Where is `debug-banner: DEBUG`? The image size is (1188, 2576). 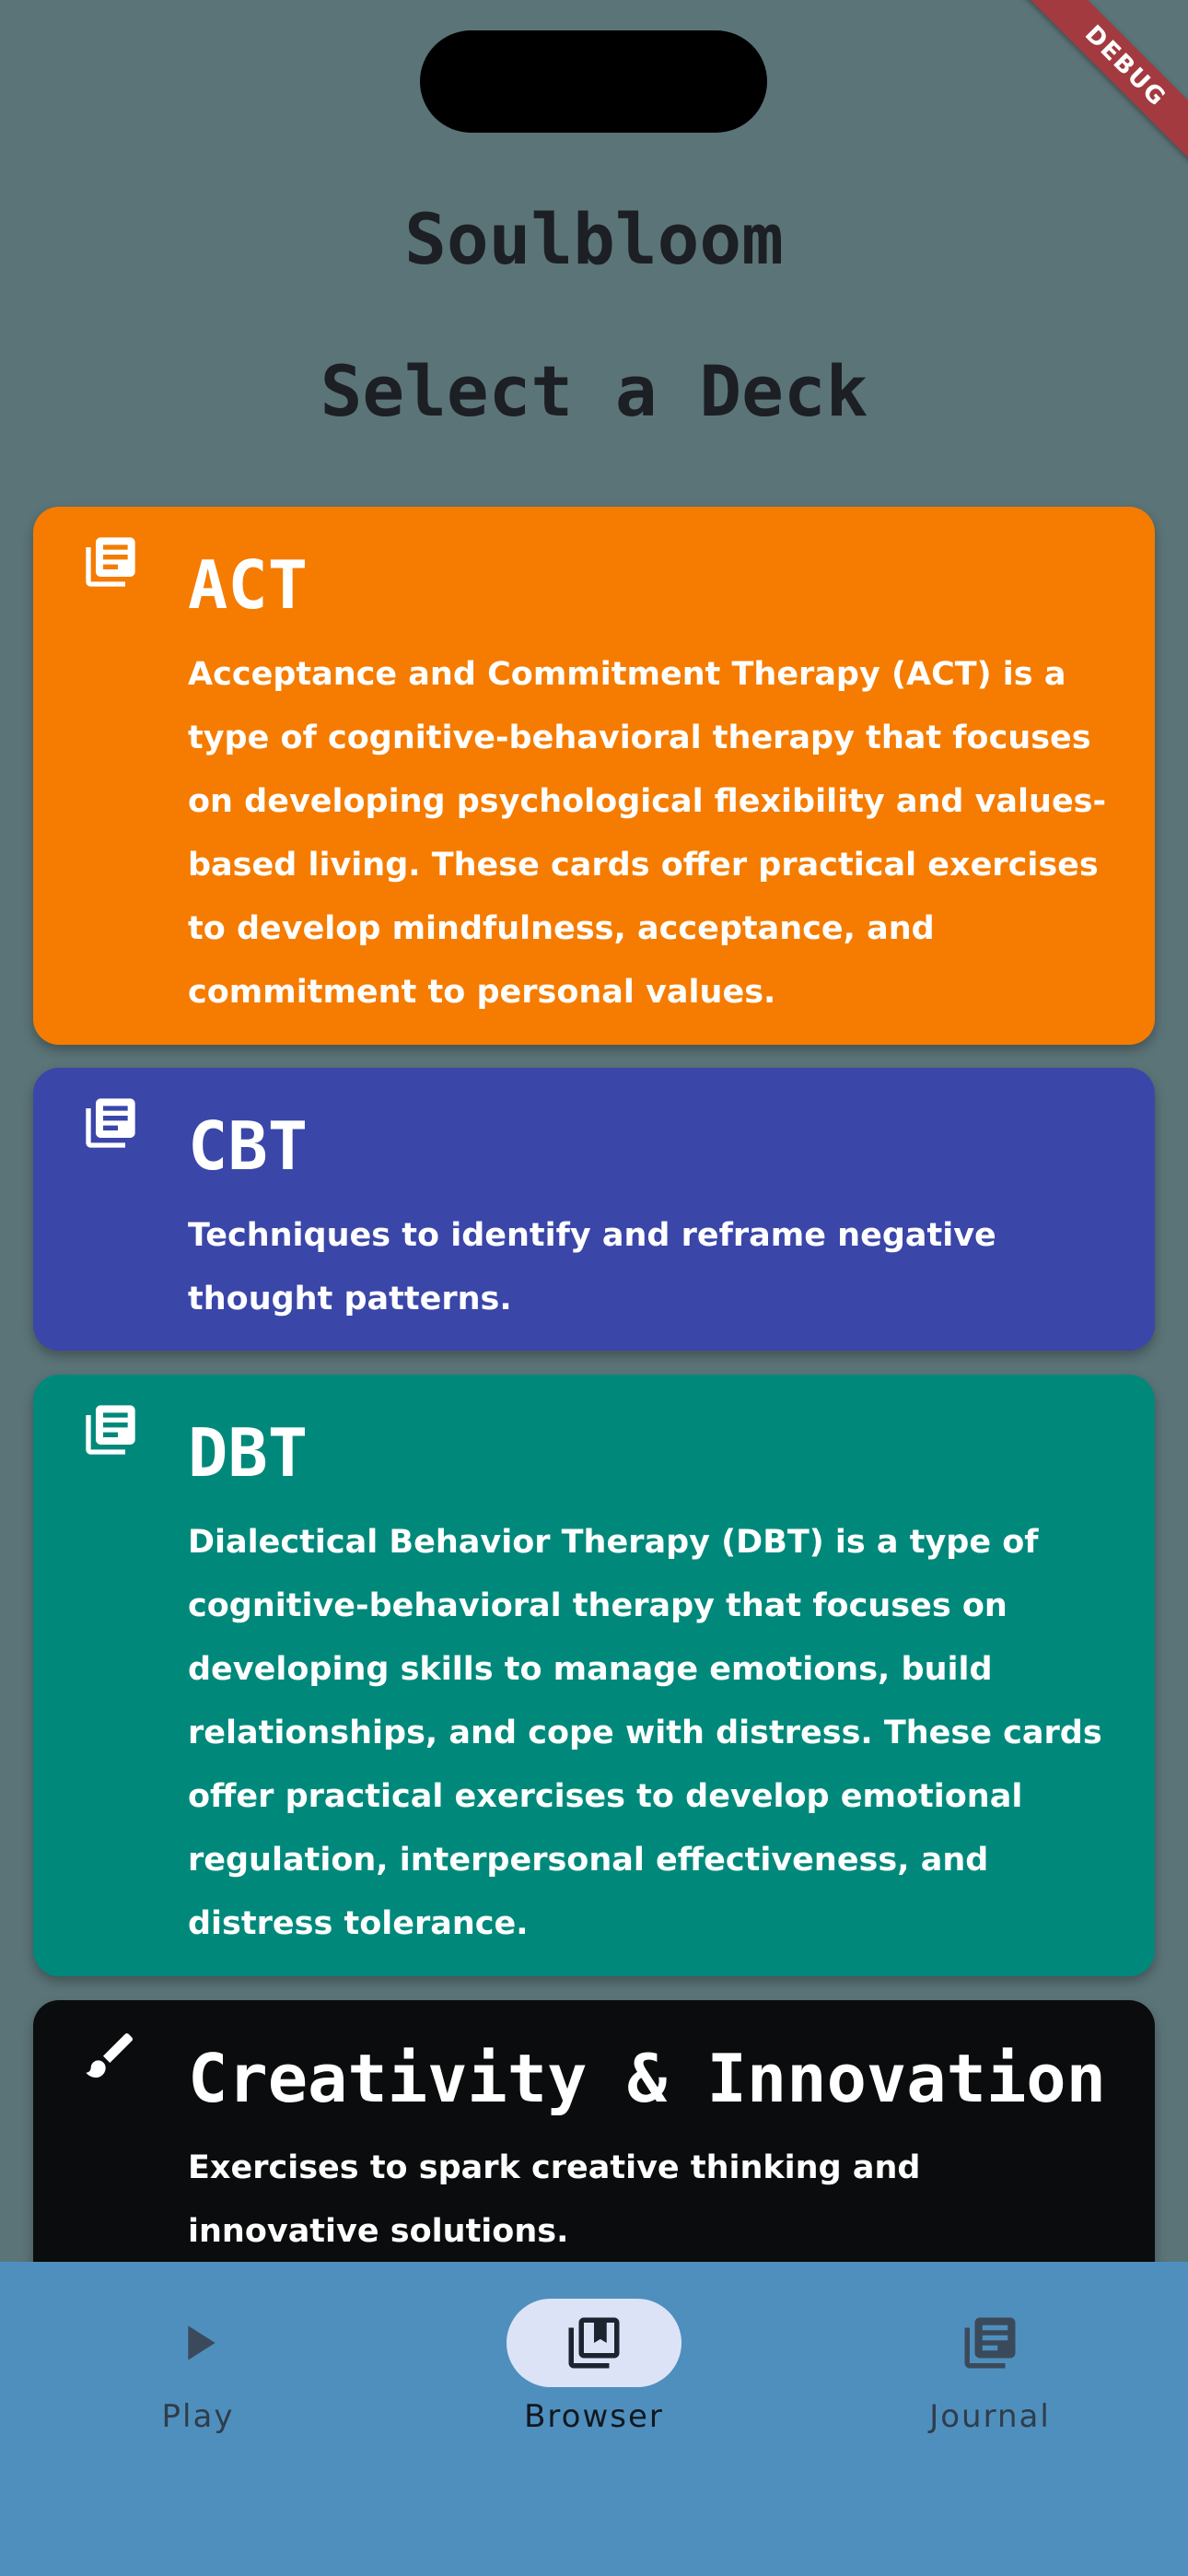 debug-banner: DEBUG is located at coordinates (1100, 89).